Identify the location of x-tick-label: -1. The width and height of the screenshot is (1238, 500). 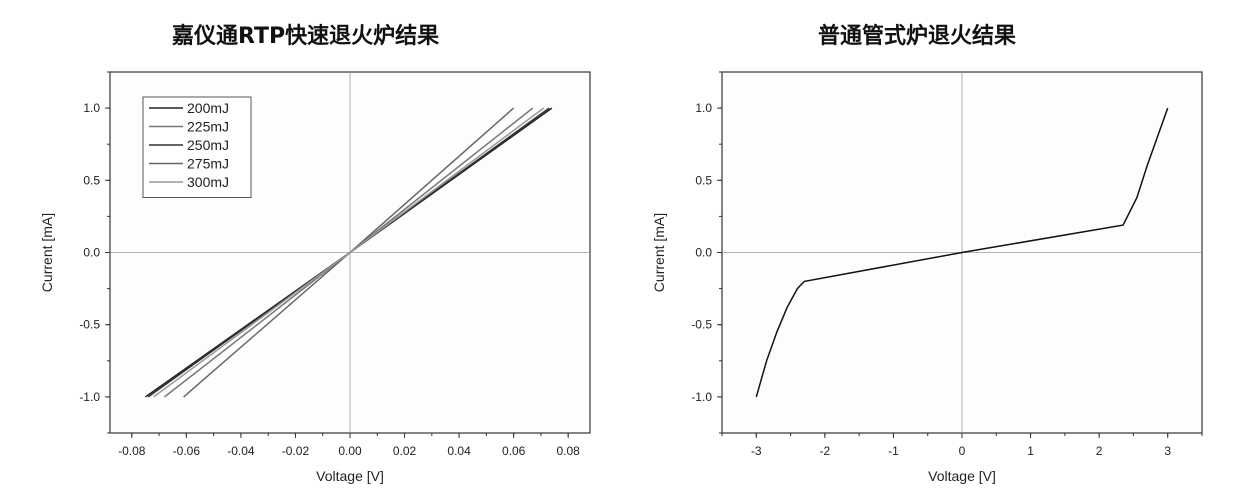
(893, 451).